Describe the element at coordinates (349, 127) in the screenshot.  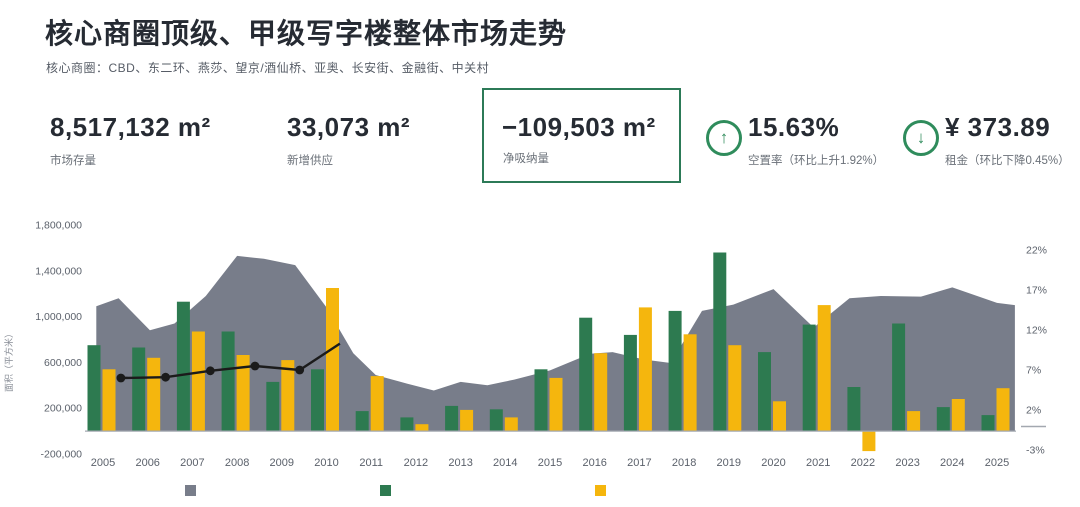
I see `stat-new-supply-value: 33,073 m²` at that location.